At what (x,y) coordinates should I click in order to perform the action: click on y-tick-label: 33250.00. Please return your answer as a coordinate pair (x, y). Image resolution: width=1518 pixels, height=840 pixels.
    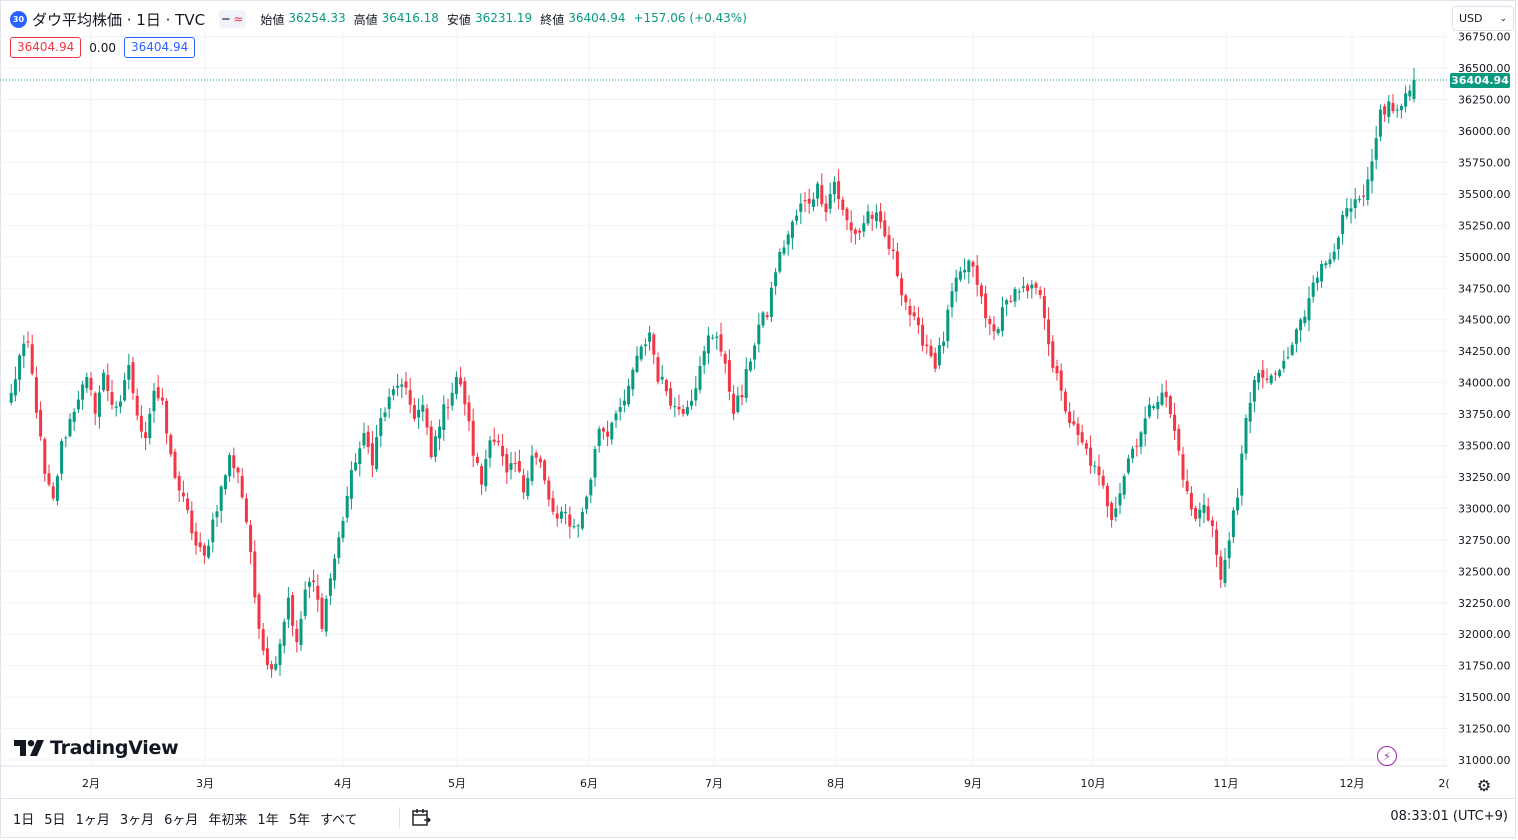
    Looking at the image, I should click on (1484, 477).